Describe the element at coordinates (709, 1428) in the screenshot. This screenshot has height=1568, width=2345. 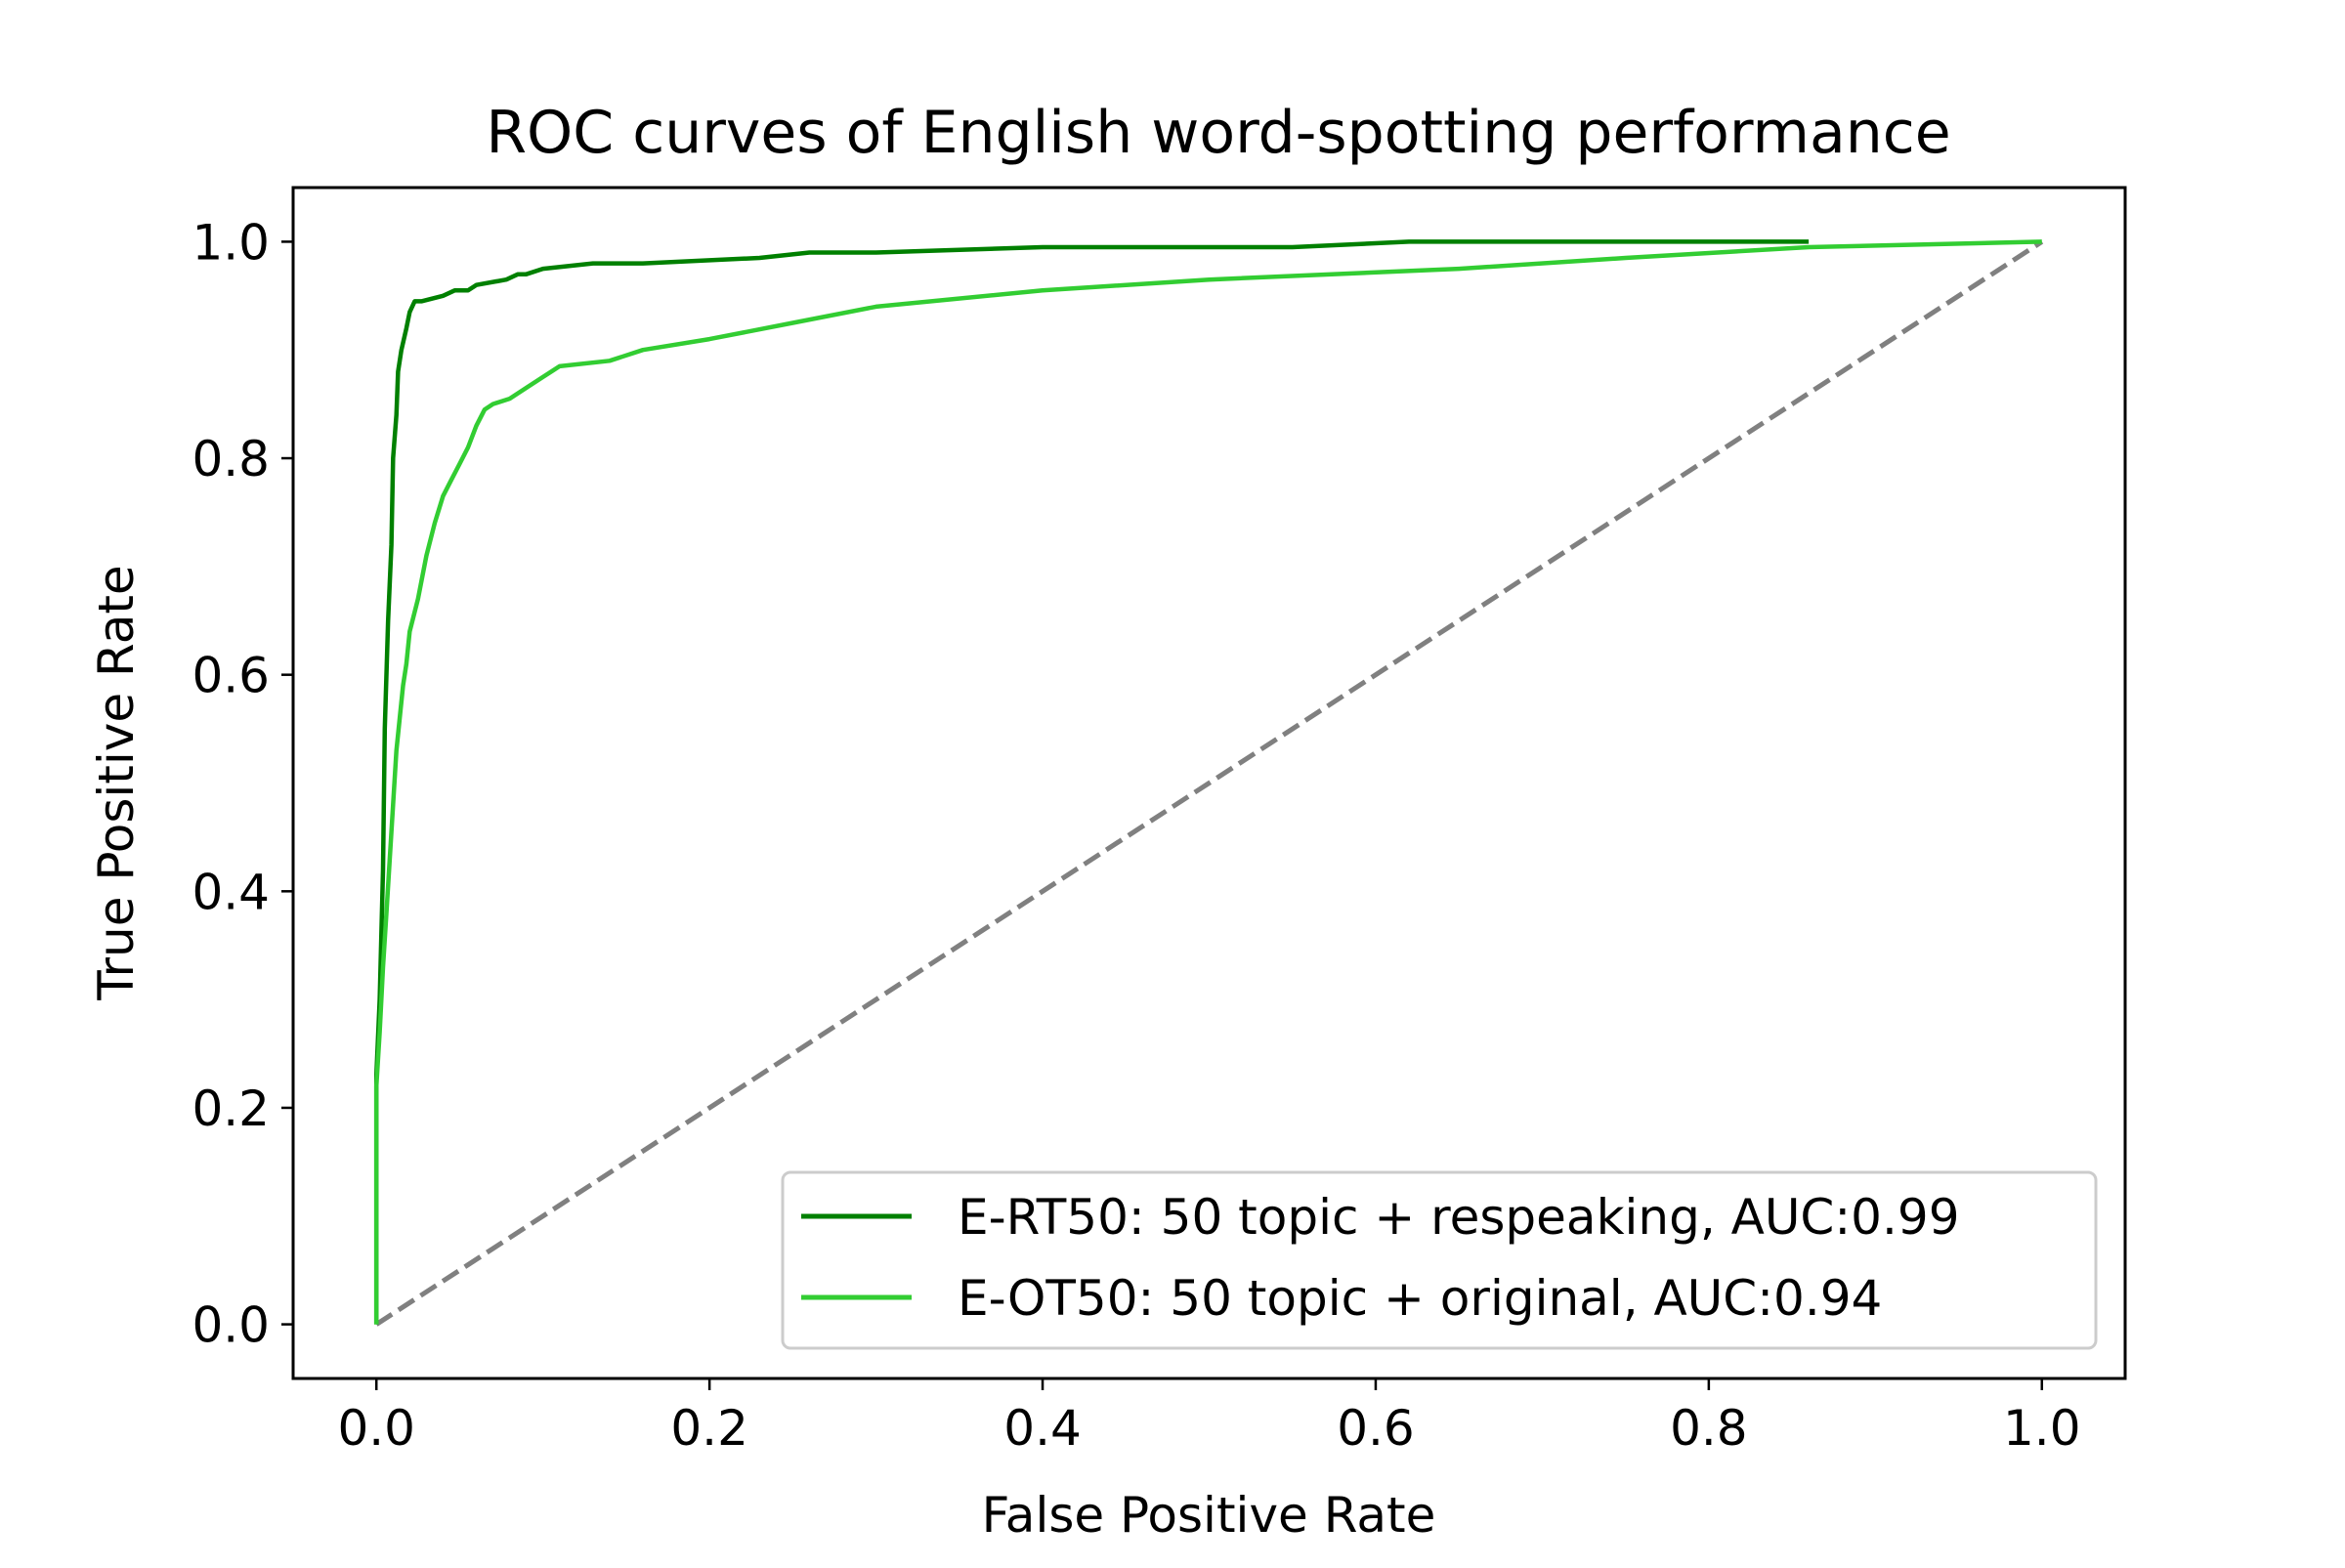
I see `x-tick-label: 0.2` at that location.